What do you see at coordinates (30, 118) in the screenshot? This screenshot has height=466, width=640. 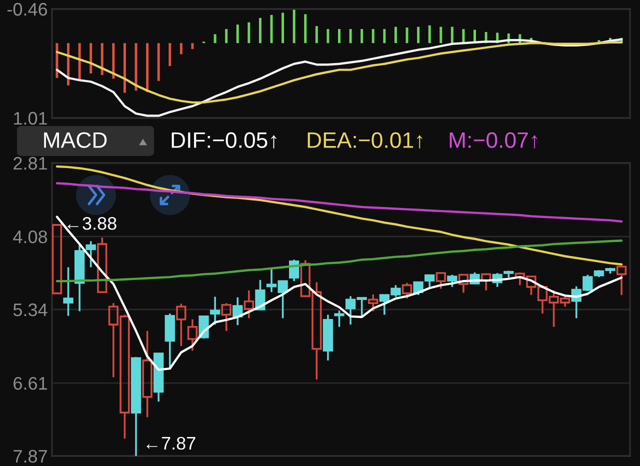 I see `y-tick-label: 1.01` at bounding box center [30, 118].